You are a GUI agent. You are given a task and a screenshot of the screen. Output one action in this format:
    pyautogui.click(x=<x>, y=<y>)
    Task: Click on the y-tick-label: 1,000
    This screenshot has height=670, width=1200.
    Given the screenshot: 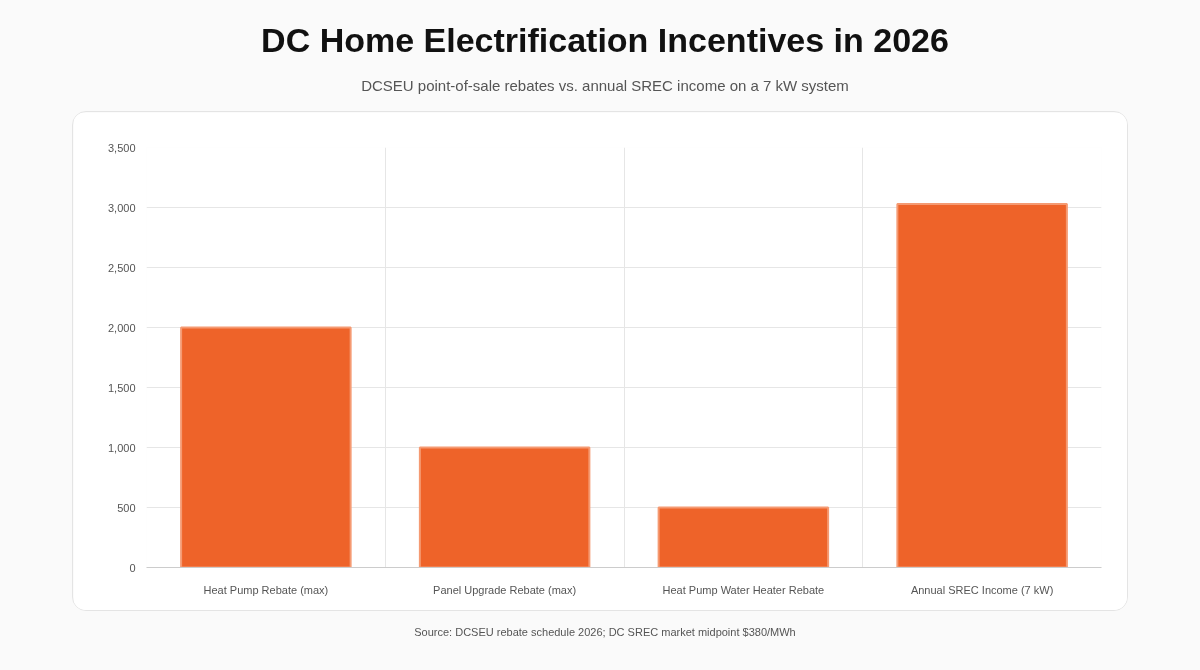 What is the action you would take?
    pyautogui.click(x=121, y=447)
    